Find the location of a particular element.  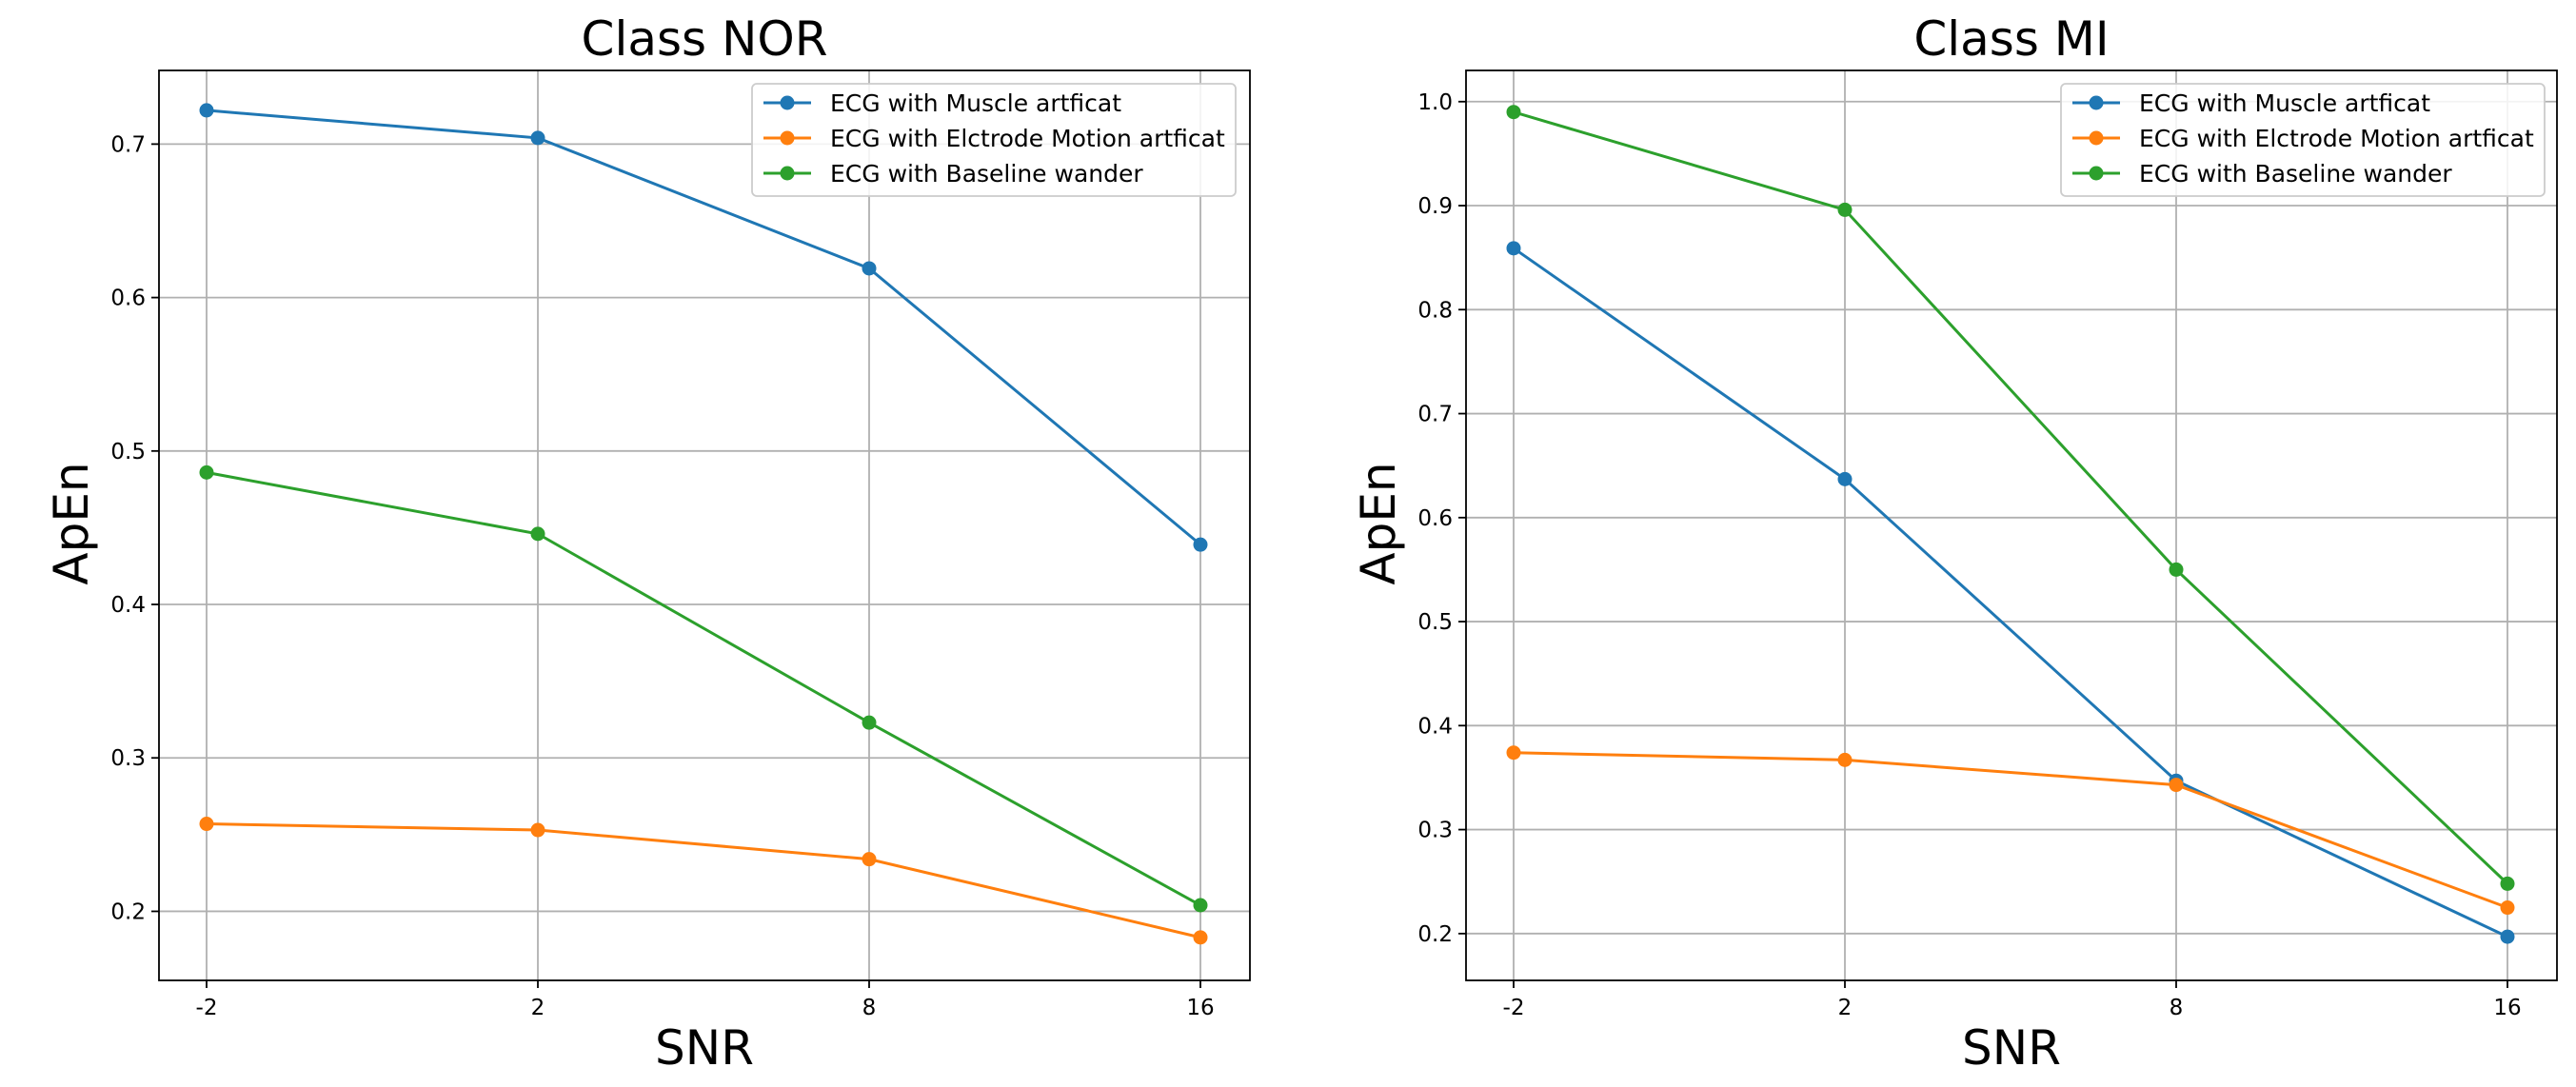

y-tick-label: 0.8 is located at coordinates (1435, 310).